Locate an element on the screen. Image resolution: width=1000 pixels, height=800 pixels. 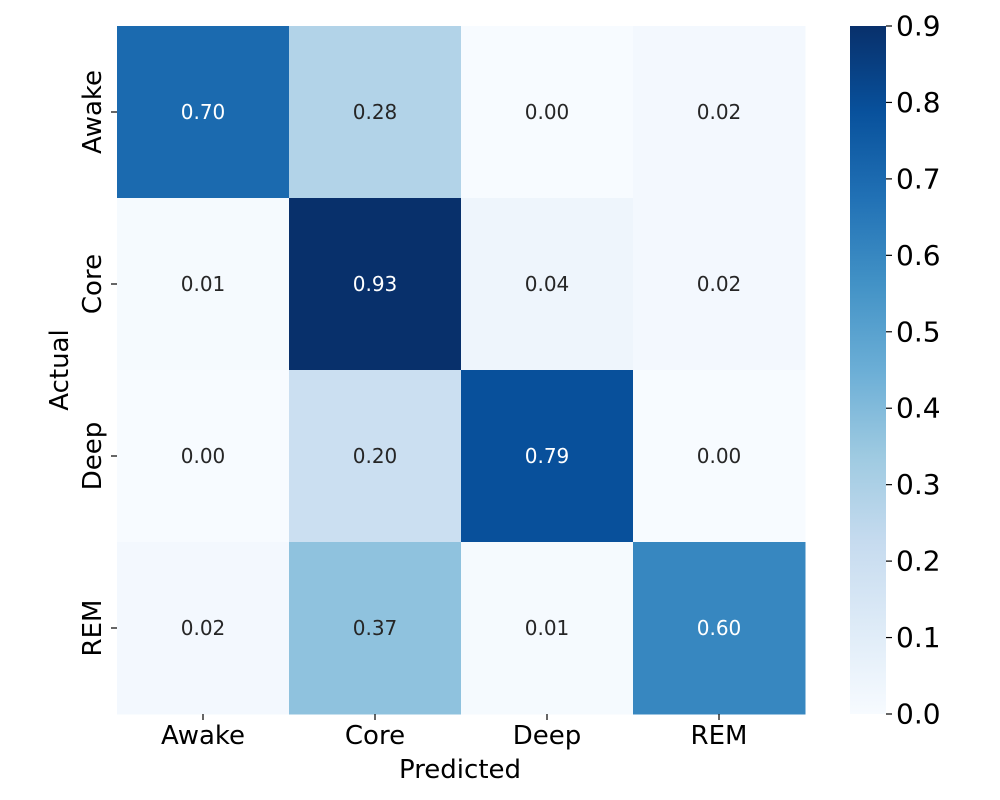
x-tick-label: Core is located at coordinates (375, 736).